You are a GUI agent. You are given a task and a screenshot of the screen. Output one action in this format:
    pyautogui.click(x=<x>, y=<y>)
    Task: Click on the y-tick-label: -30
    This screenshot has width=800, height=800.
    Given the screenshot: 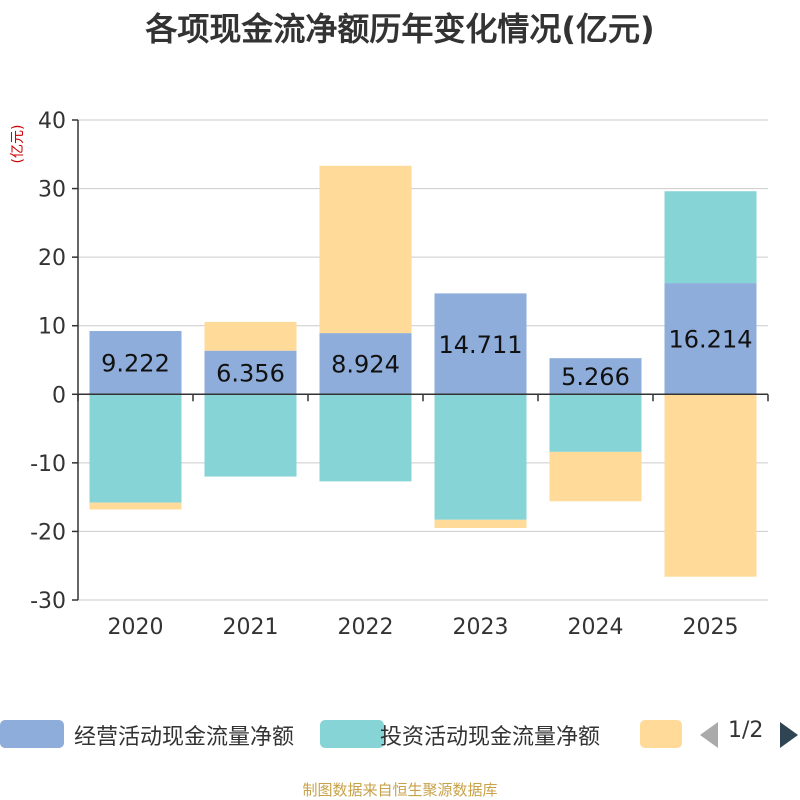 What is the action you would take?
    pyautogui.click(x=48, y=601)
    